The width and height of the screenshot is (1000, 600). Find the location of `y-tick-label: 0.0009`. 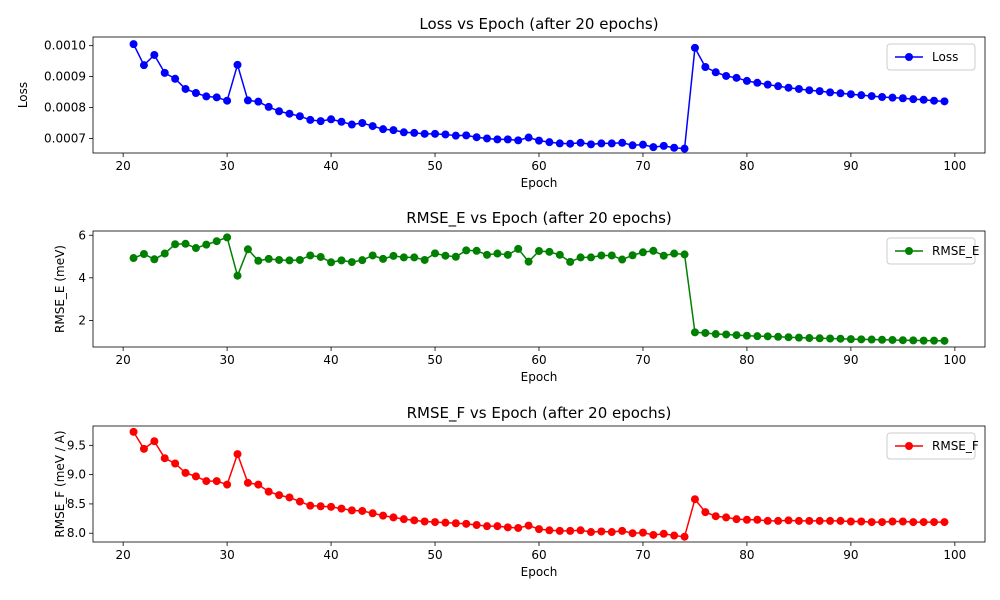

y-tick-label: 0.0009 is located at coordinates (65, 77).